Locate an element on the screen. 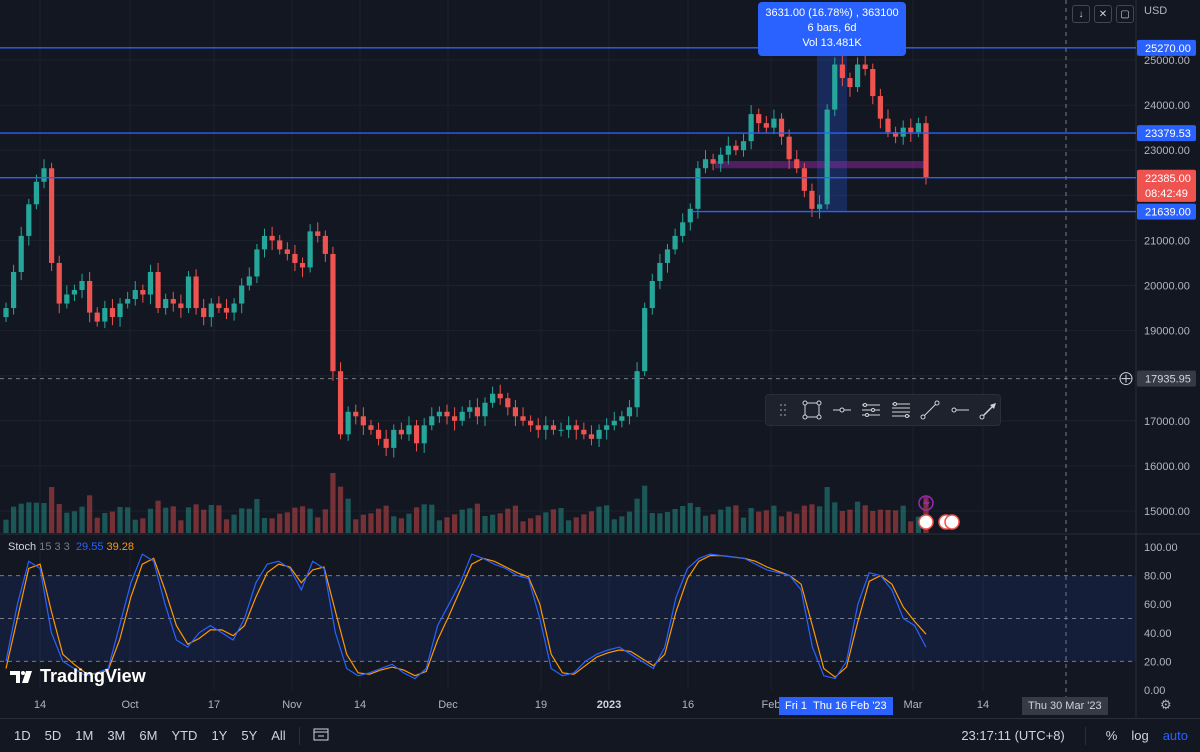 The image size is (1200, 752). fib-levels-icon is located at coordinates (901, 410).